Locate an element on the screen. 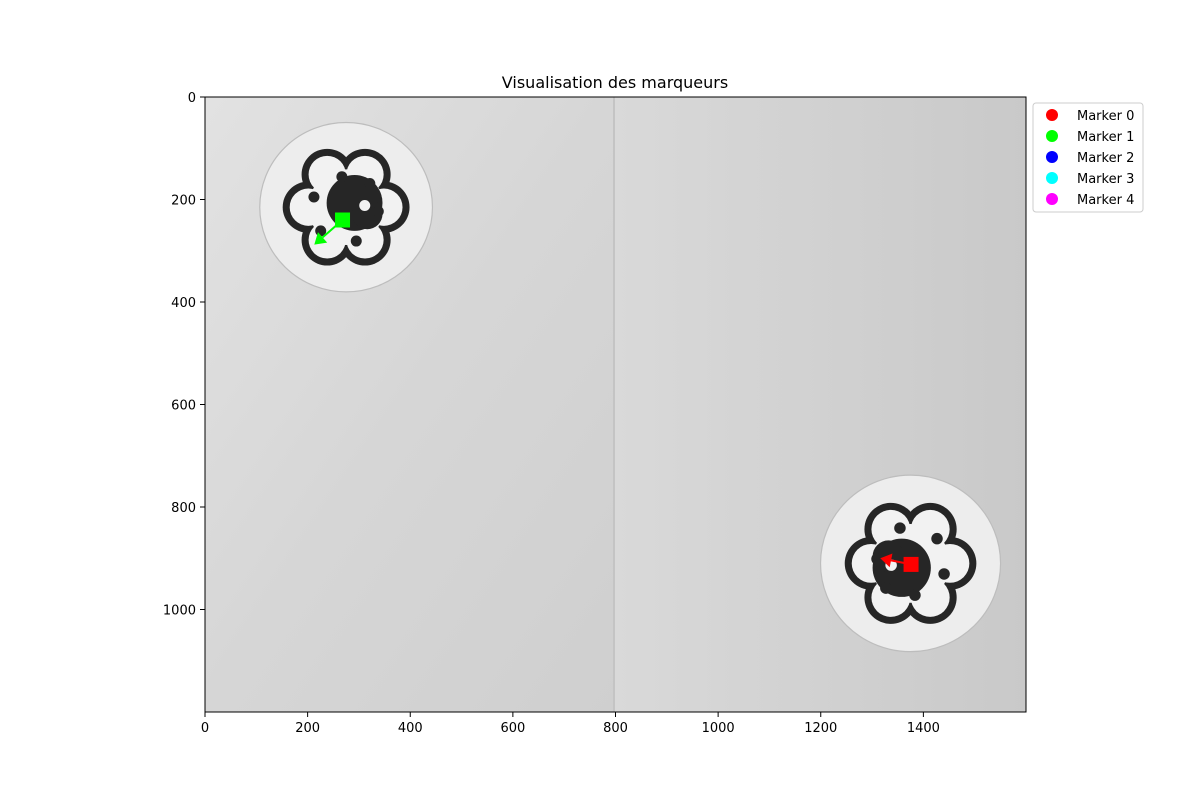  photo-marker is located at coordinates (346, 207).